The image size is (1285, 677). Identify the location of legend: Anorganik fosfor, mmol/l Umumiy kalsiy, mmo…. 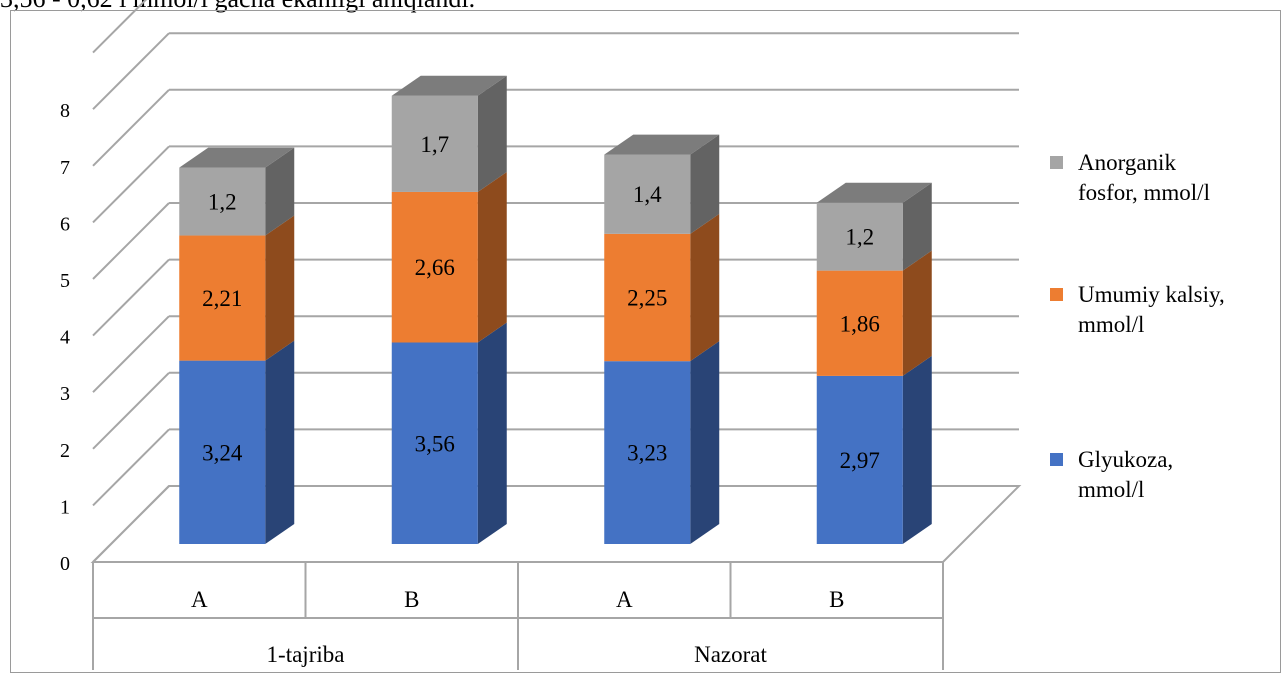
(1137, 326).